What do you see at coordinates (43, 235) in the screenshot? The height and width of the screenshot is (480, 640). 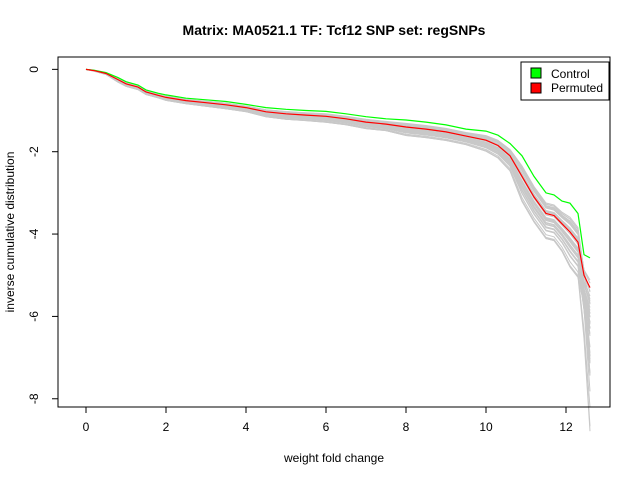 I see `y-axis: 0 -2 -4 -6 -8` at bounding box center [43, 235].